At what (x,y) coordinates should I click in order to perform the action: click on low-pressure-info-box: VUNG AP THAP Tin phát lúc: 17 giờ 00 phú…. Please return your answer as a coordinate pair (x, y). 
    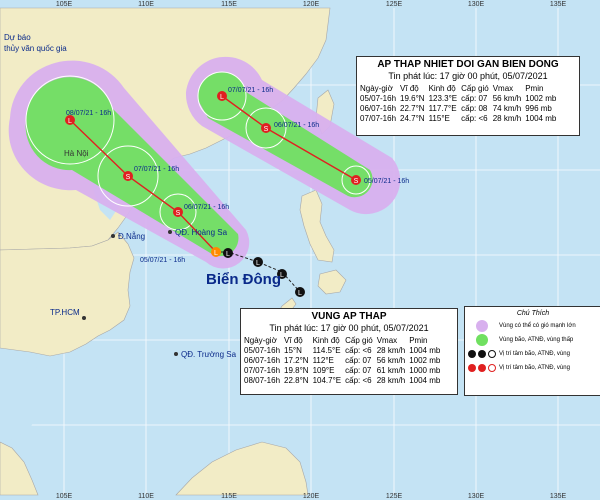
    Looking at the image, I should click on (349, 351).